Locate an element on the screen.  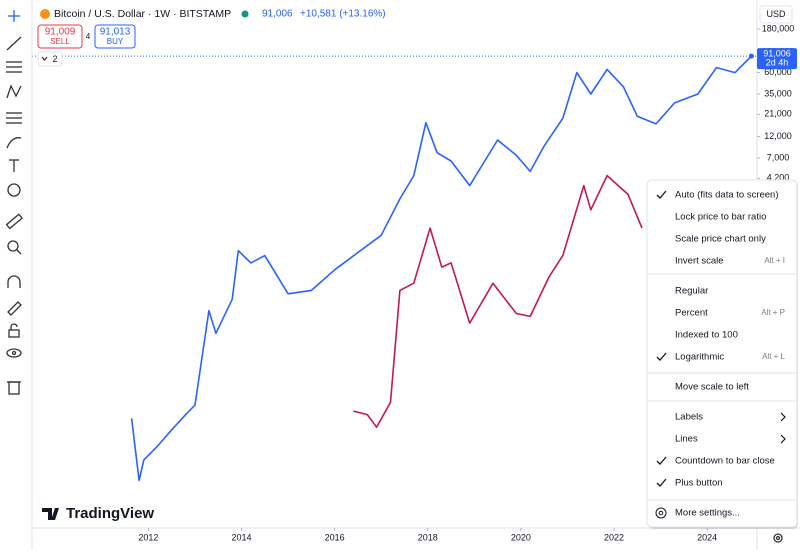
measure-tool is located at coordinates (14, 221).